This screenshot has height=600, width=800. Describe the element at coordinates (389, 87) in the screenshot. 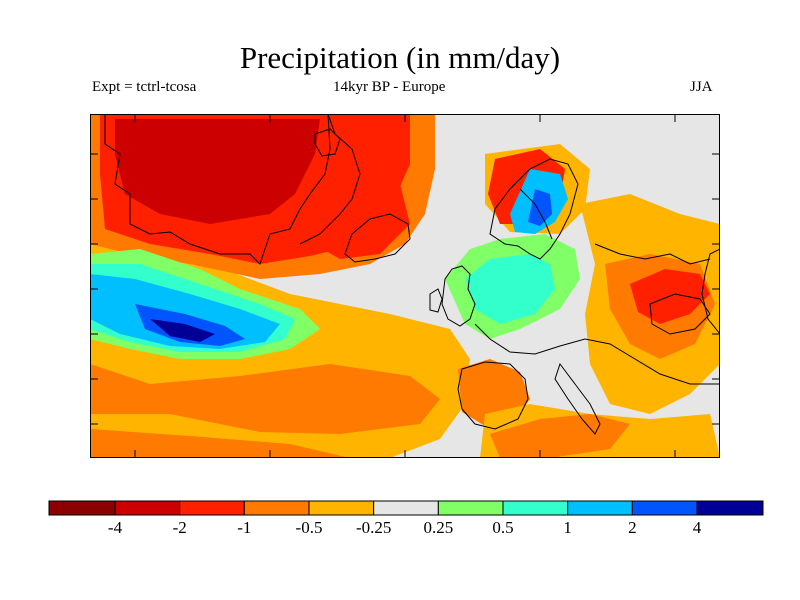

I see `period-region-label: 14kyr BP - Europe` at that location.